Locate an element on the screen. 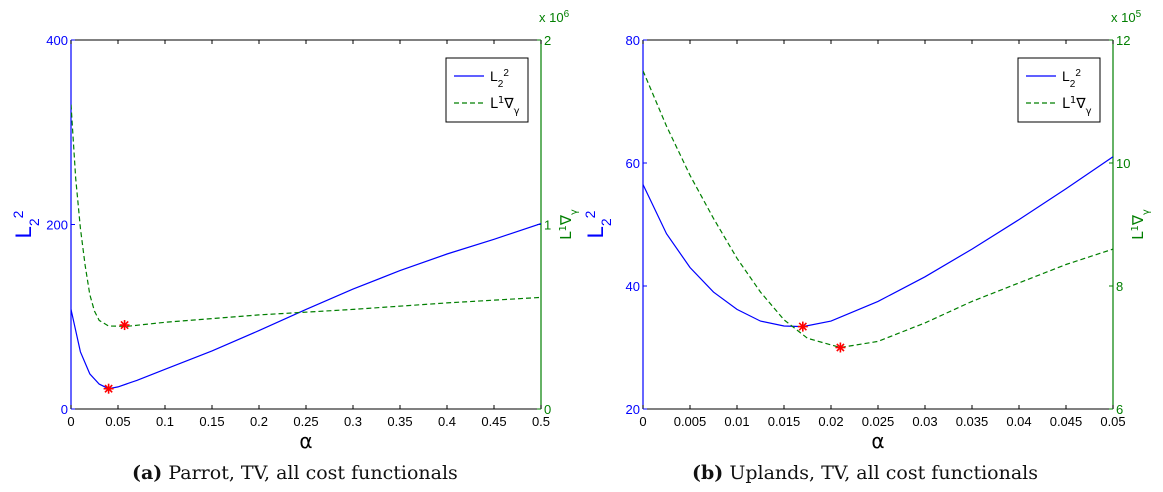 The height and width of the screenshot is (492, 1163). y-right-tick-label: 8 is located at coordinates (1119, 286).